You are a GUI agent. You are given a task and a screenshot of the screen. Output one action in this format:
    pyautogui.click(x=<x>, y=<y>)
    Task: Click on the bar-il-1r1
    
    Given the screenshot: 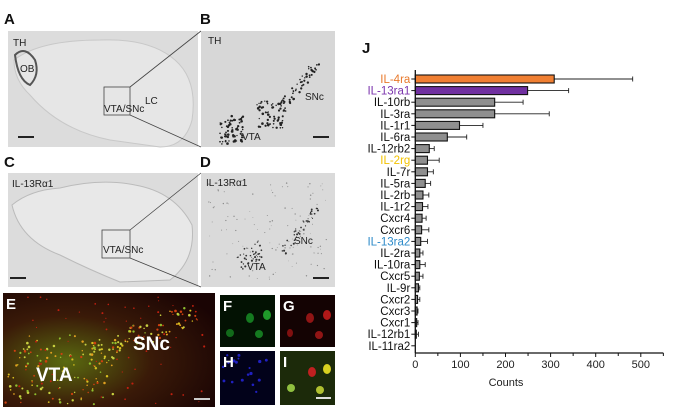 What is the action you would take?
    pyautogui.click(x=437, y=125)
    